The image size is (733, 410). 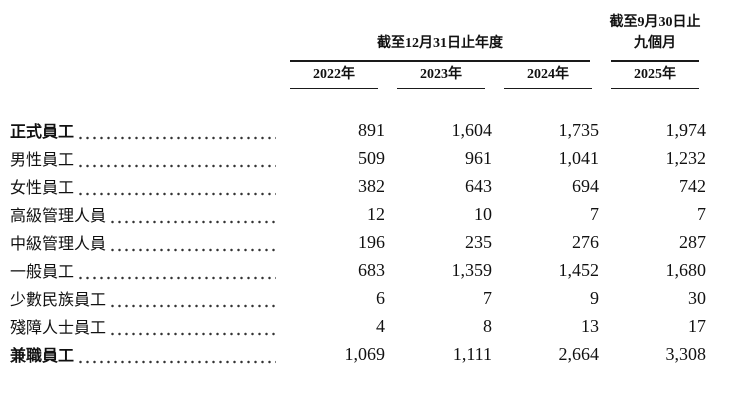 I want to click on interim-period-line2: 九個月, so click(x=655, y=43).